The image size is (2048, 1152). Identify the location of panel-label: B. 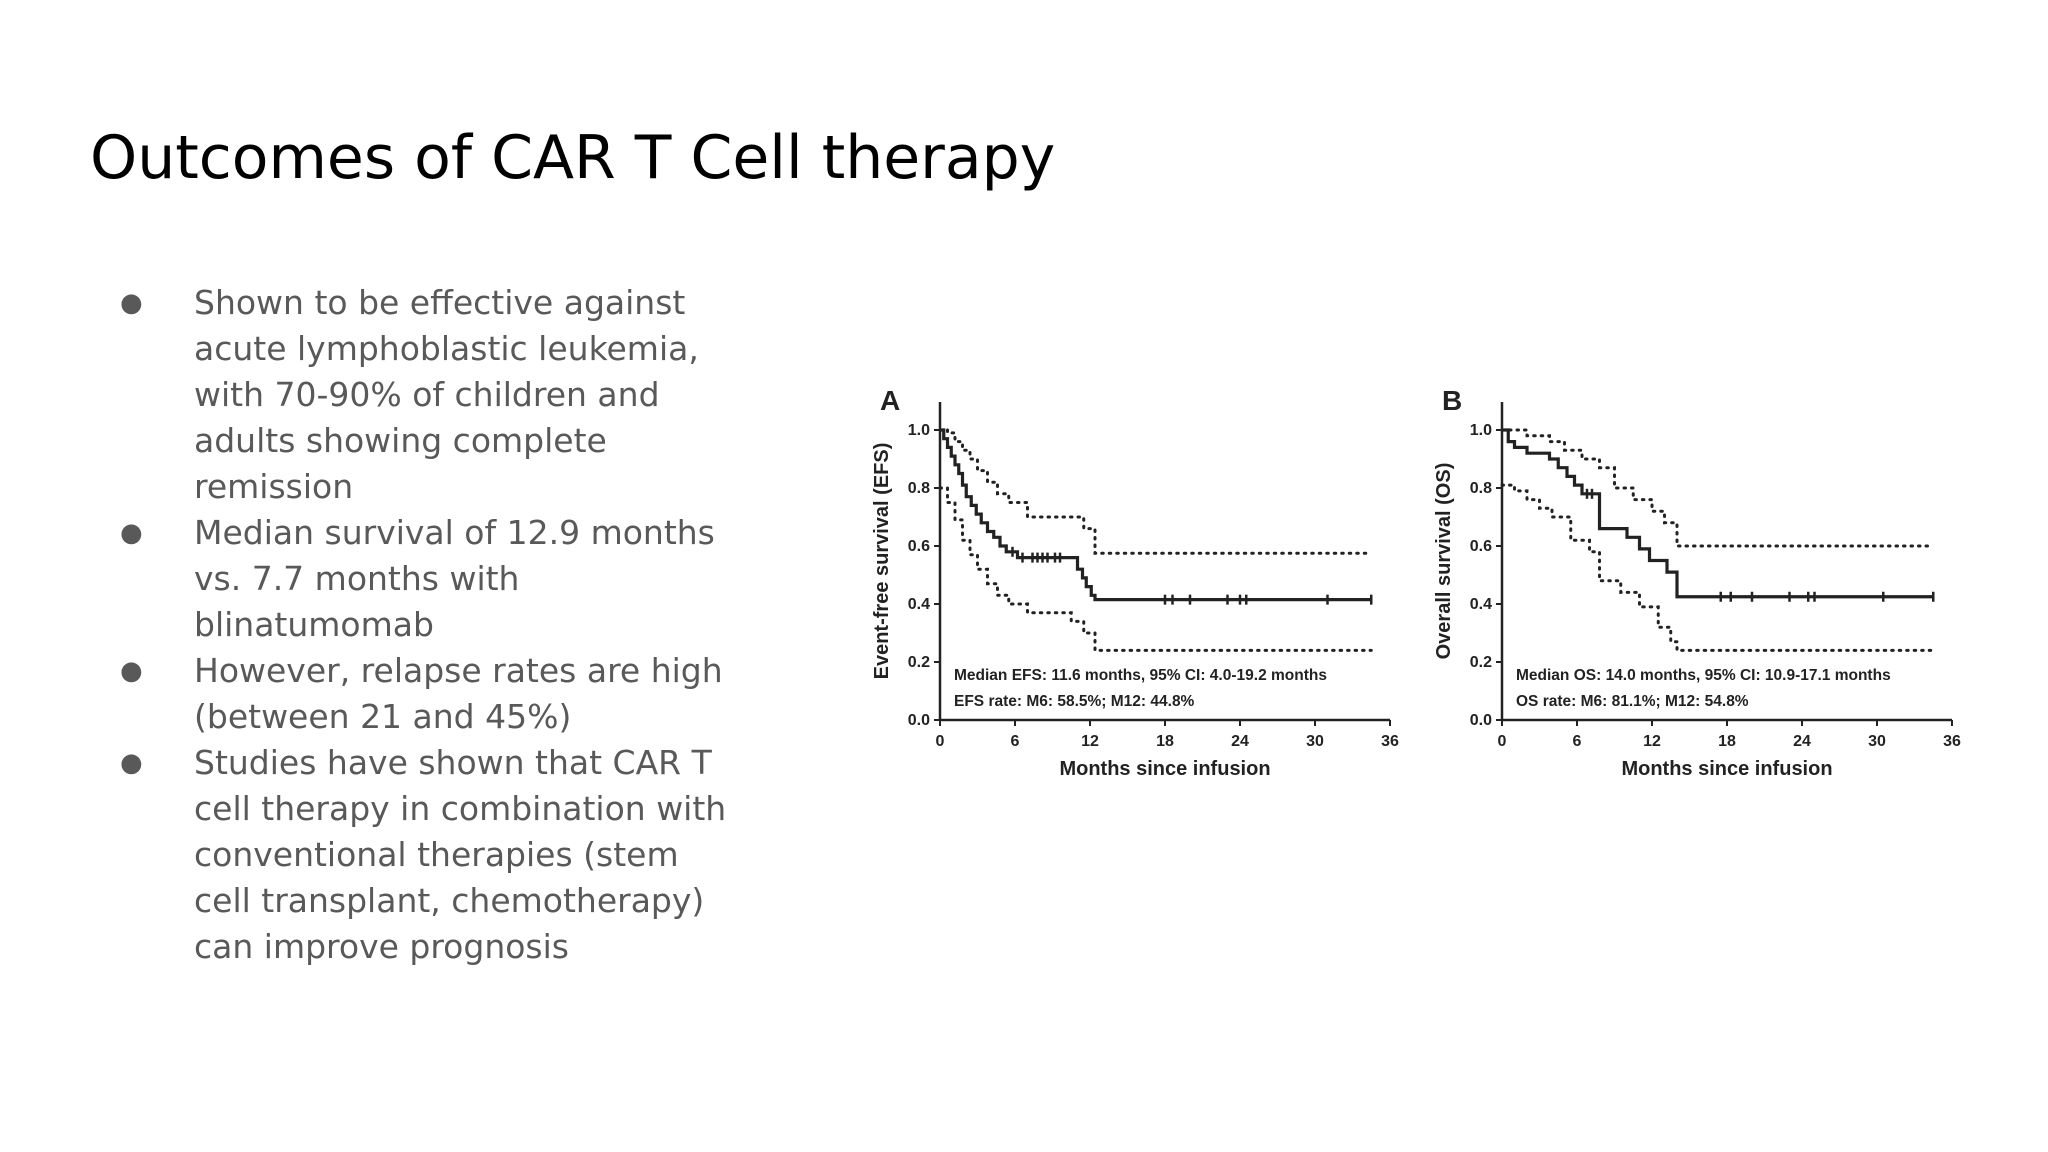
(1452, 400).